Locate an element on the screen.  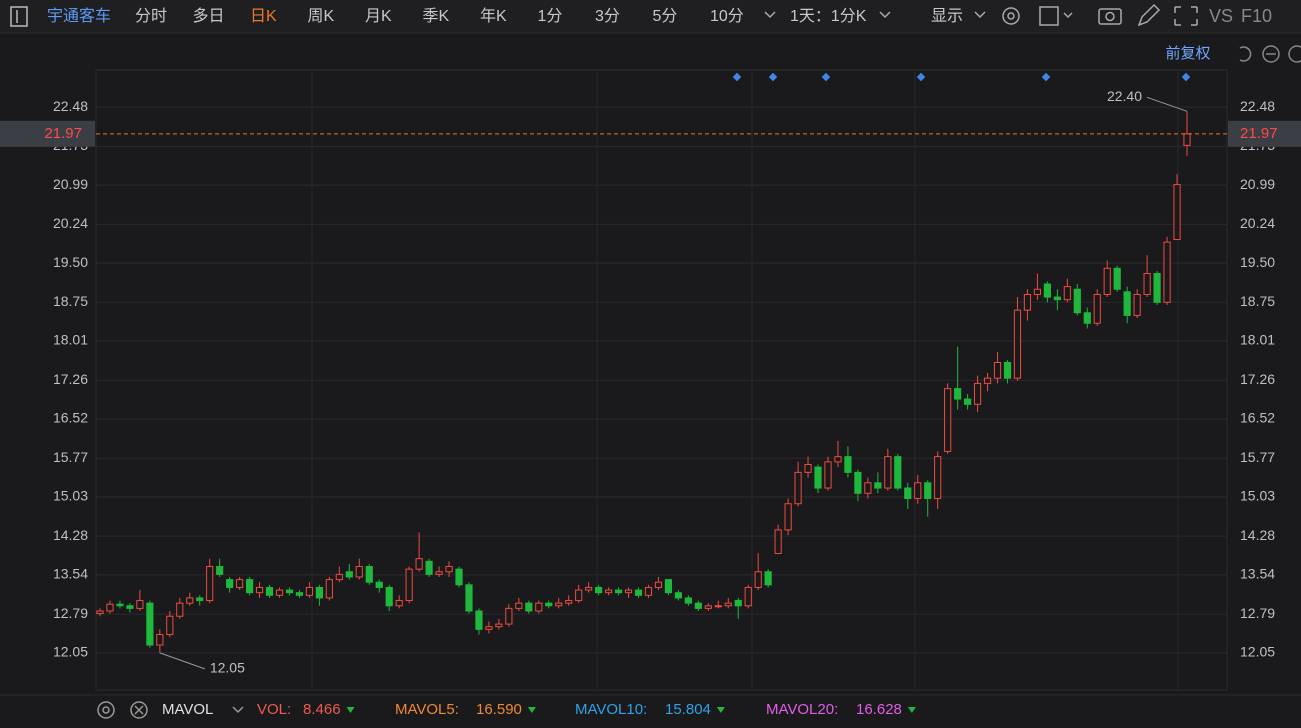
last-price-label: 21.97 is located at coordinates (63, 133).